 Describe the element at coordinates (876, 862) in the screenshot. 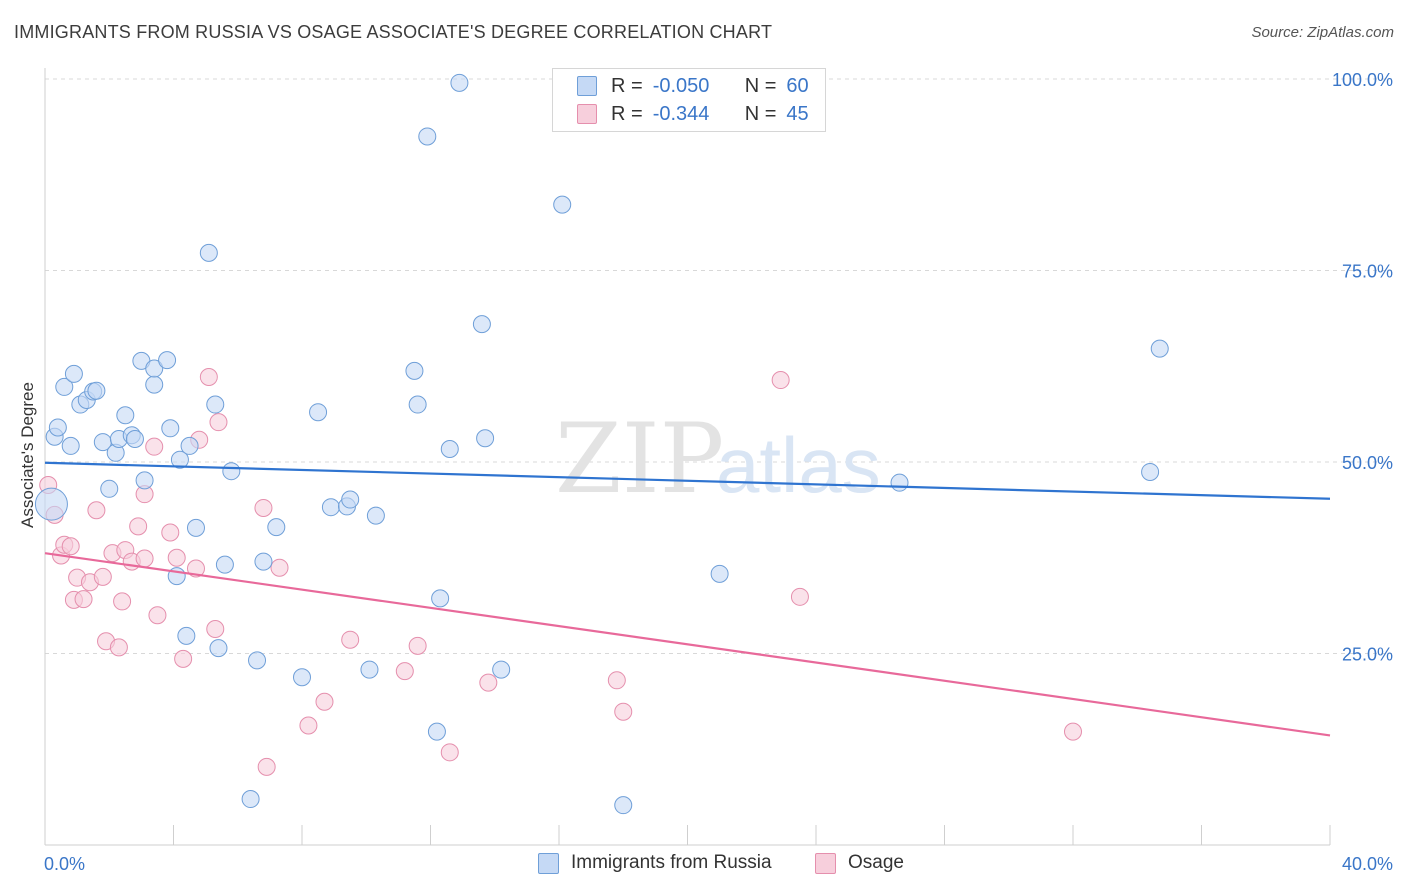

I see `legend-label-osage: Osage` at that location.